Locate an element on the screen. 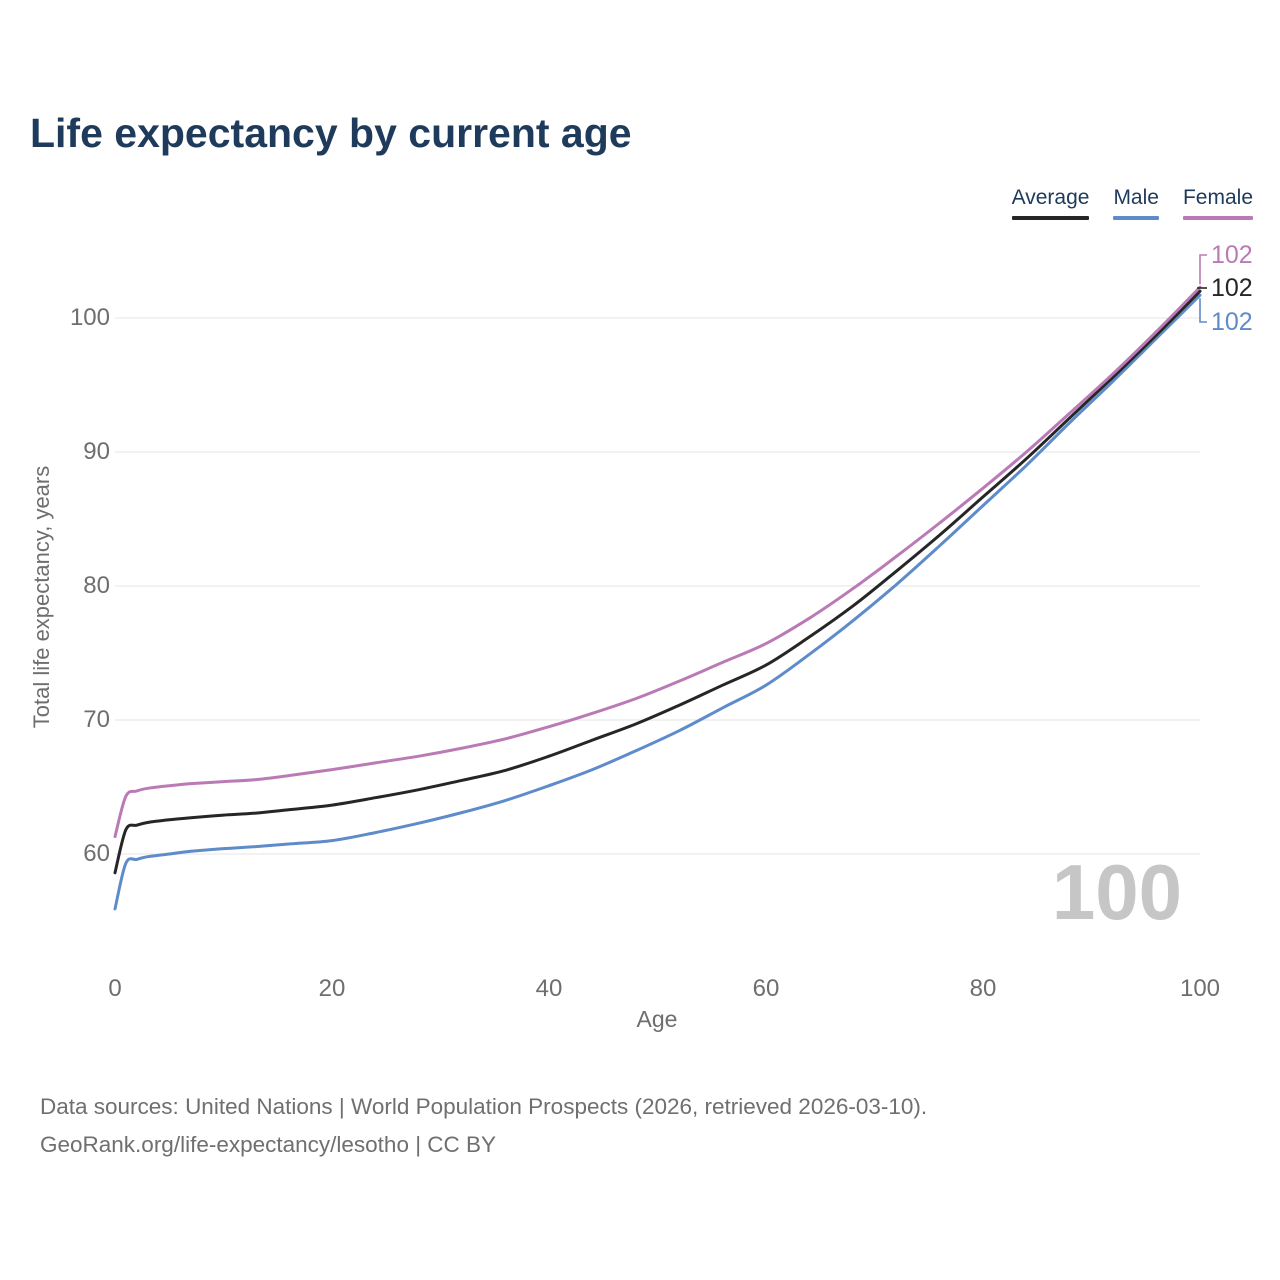 This screenshot has height=1280, width=1280. y-tick-label-80: 80 is located at coordinates (96, 585).